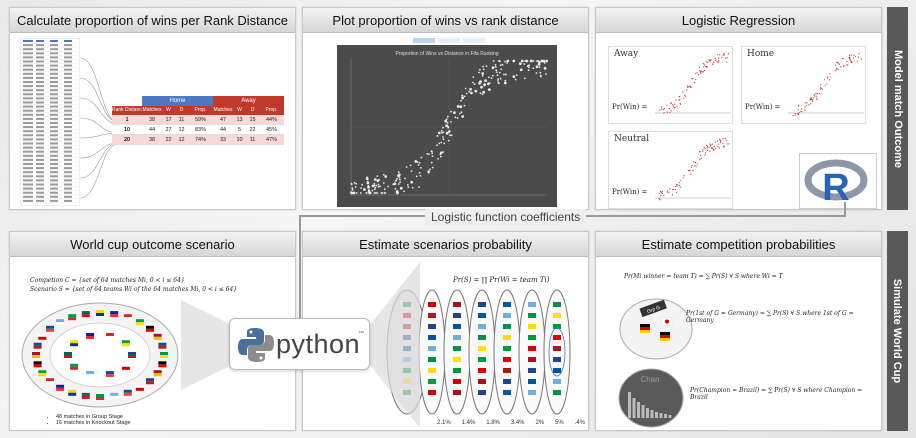 The width and height of the screenshot is (916, 438). I want to click on table-row: 20 38 22 12 74% 33 10 11 47%, so click(198, 140).